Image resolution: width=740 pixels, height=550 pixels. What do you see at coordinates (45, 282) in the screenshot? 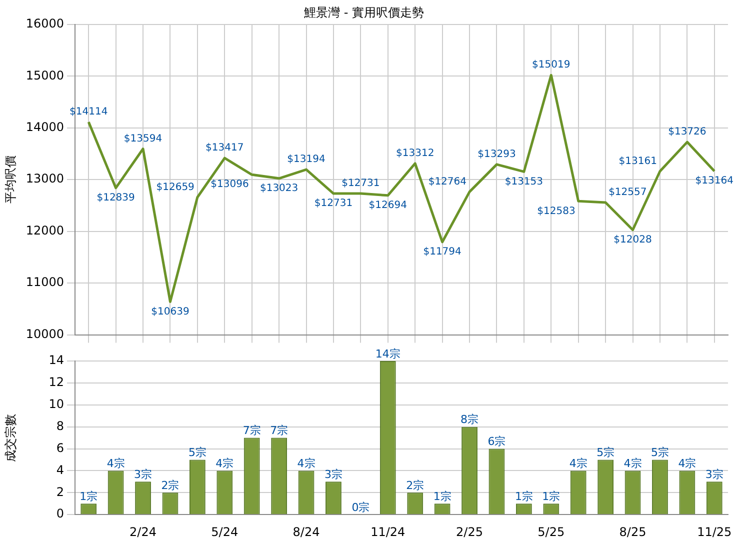
I see `y-tick-label: 11000` at bounding box center [45, 282].